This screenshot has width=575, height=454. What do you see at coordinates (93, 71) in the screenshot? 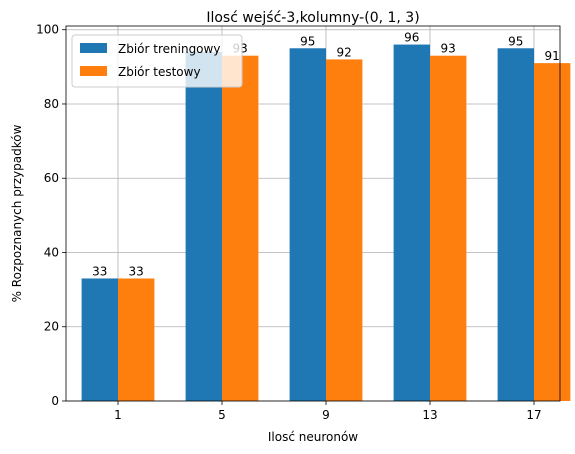
I see `legend-swatch-test` at bounding box center [93, 71].